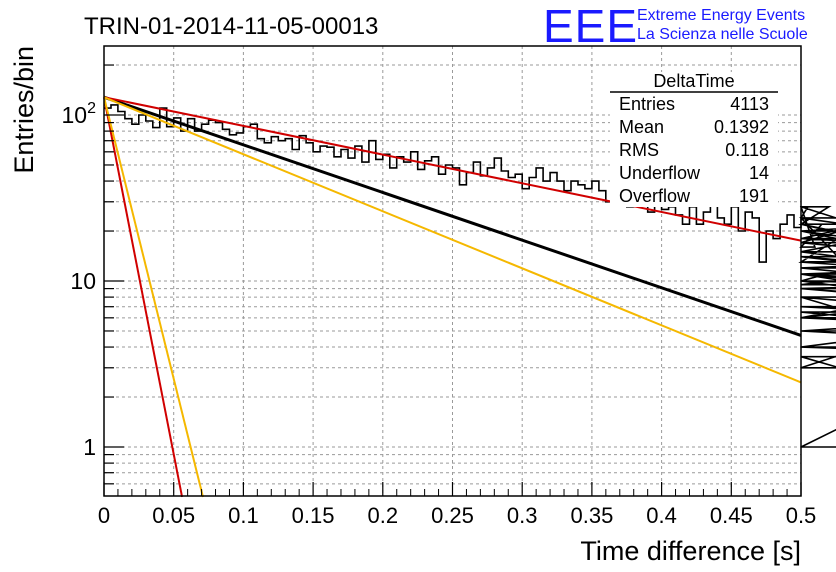  I want to click on stats-value-underflow: 14, so click(759, 173).